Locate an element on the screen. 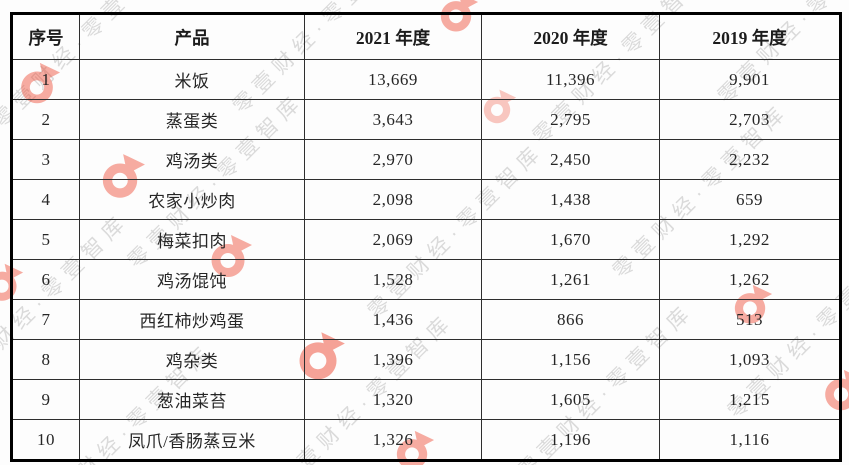 The image size is (849, 465). cell-index: 7 is located at coordinates (45, 319).